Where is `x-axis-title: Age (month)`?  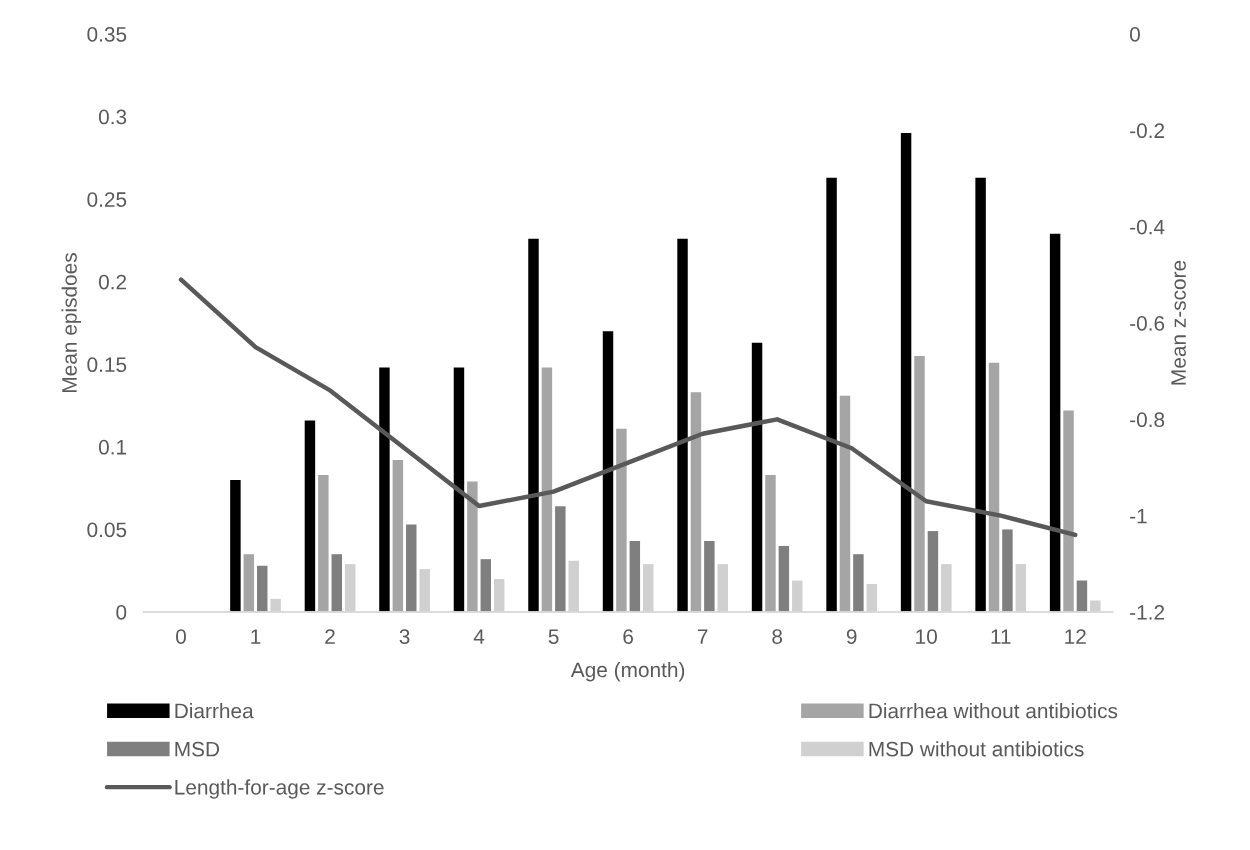
x-axis-title: Age (month) is located at coordinates (627, 671).